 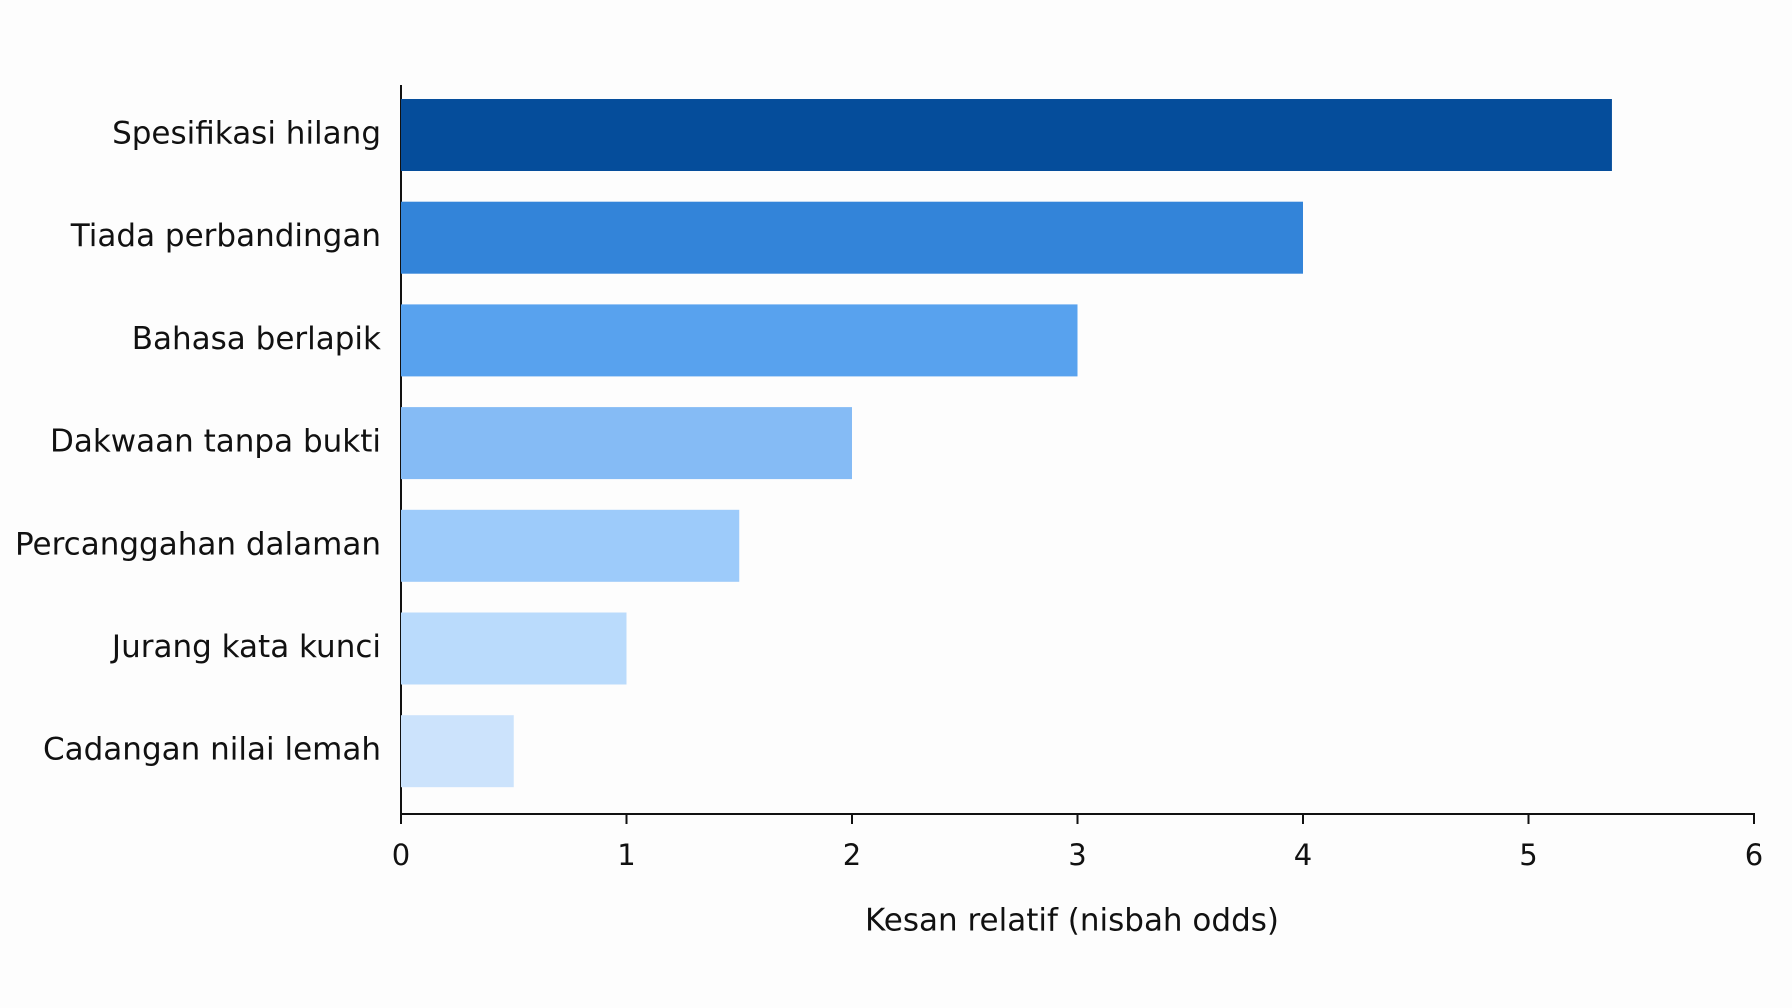 What do you see at coordinates (212, 750) in the screenshot?
I see `y-tick-label: Cadangan nilai lemah` at bounding box center [212, 750].